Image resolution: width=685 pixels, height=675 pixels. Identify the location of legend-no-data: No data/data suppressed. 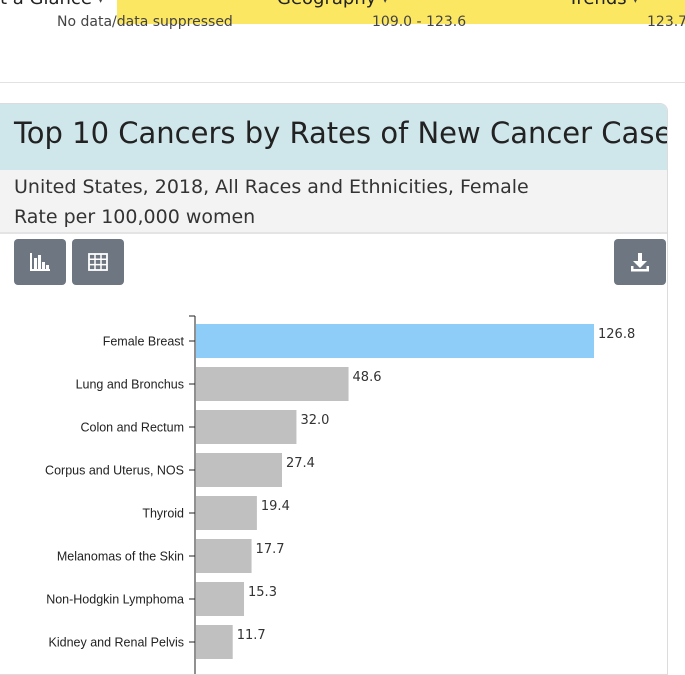
(145, 22).